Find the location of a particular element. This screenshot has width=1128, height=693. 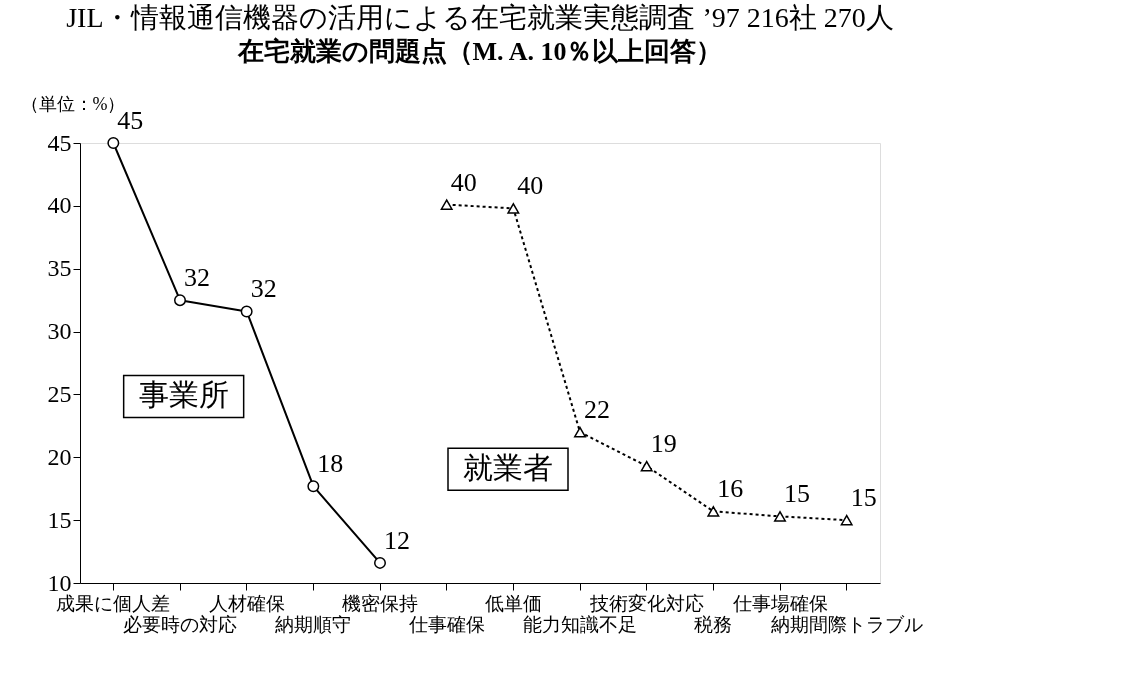

x-tick-label: 納期間際トラブル is located at coordinates (846, 624).